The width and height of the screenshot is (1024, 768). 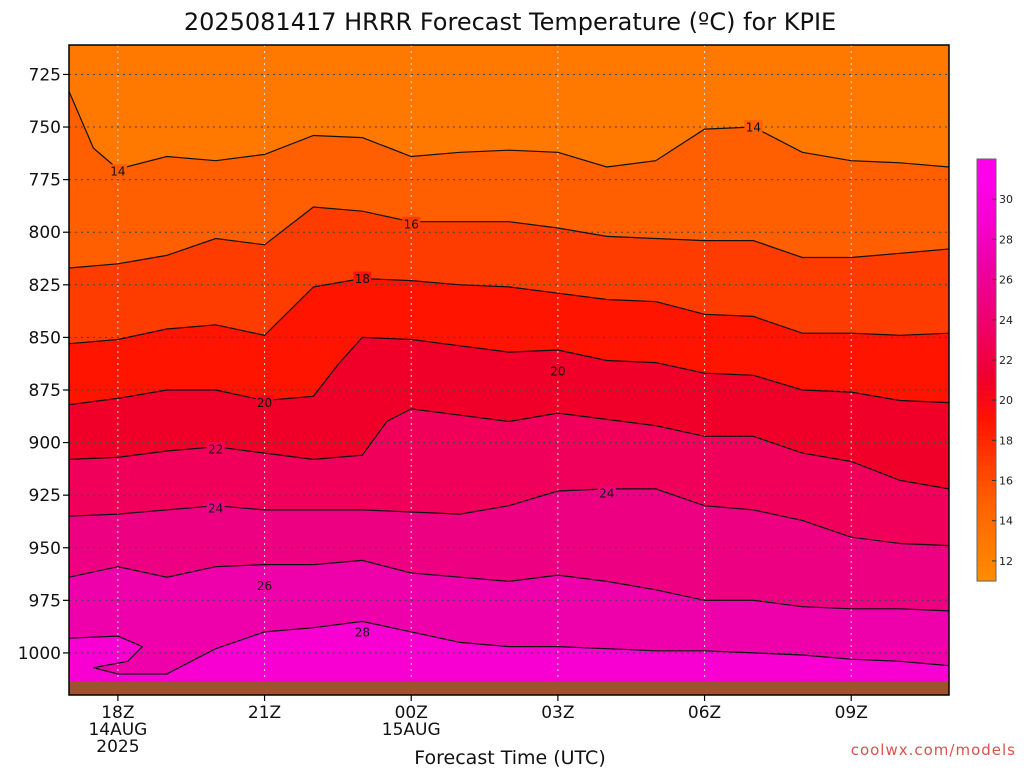 I want to click on y-tick-label: 950, so click(x=45, y=549).